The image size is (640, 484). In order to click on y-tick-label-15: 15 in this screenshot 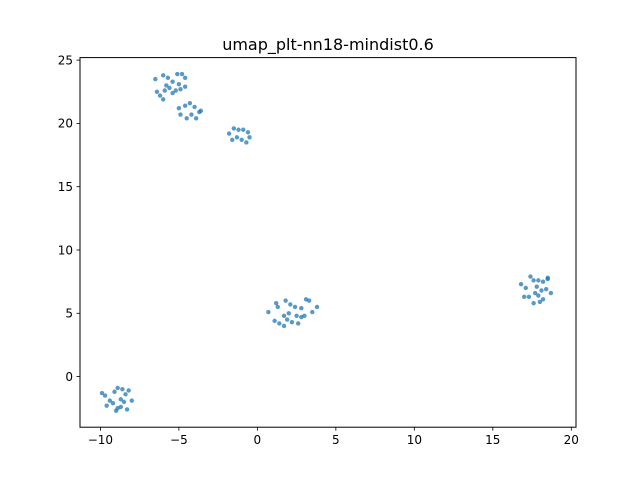, I will do `click(65, 187)`.